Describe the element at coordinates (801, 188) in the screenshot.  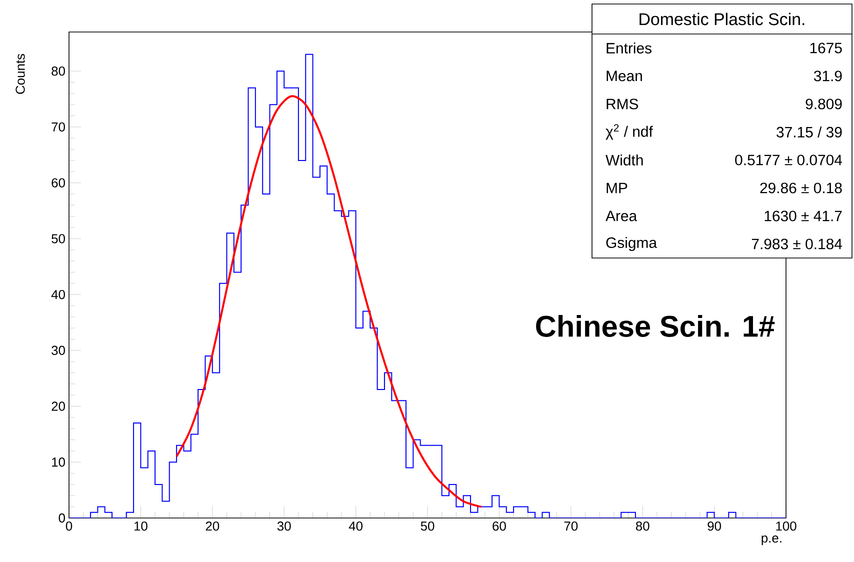
I see `annotation: 29.86 ± 0.18` at that location.